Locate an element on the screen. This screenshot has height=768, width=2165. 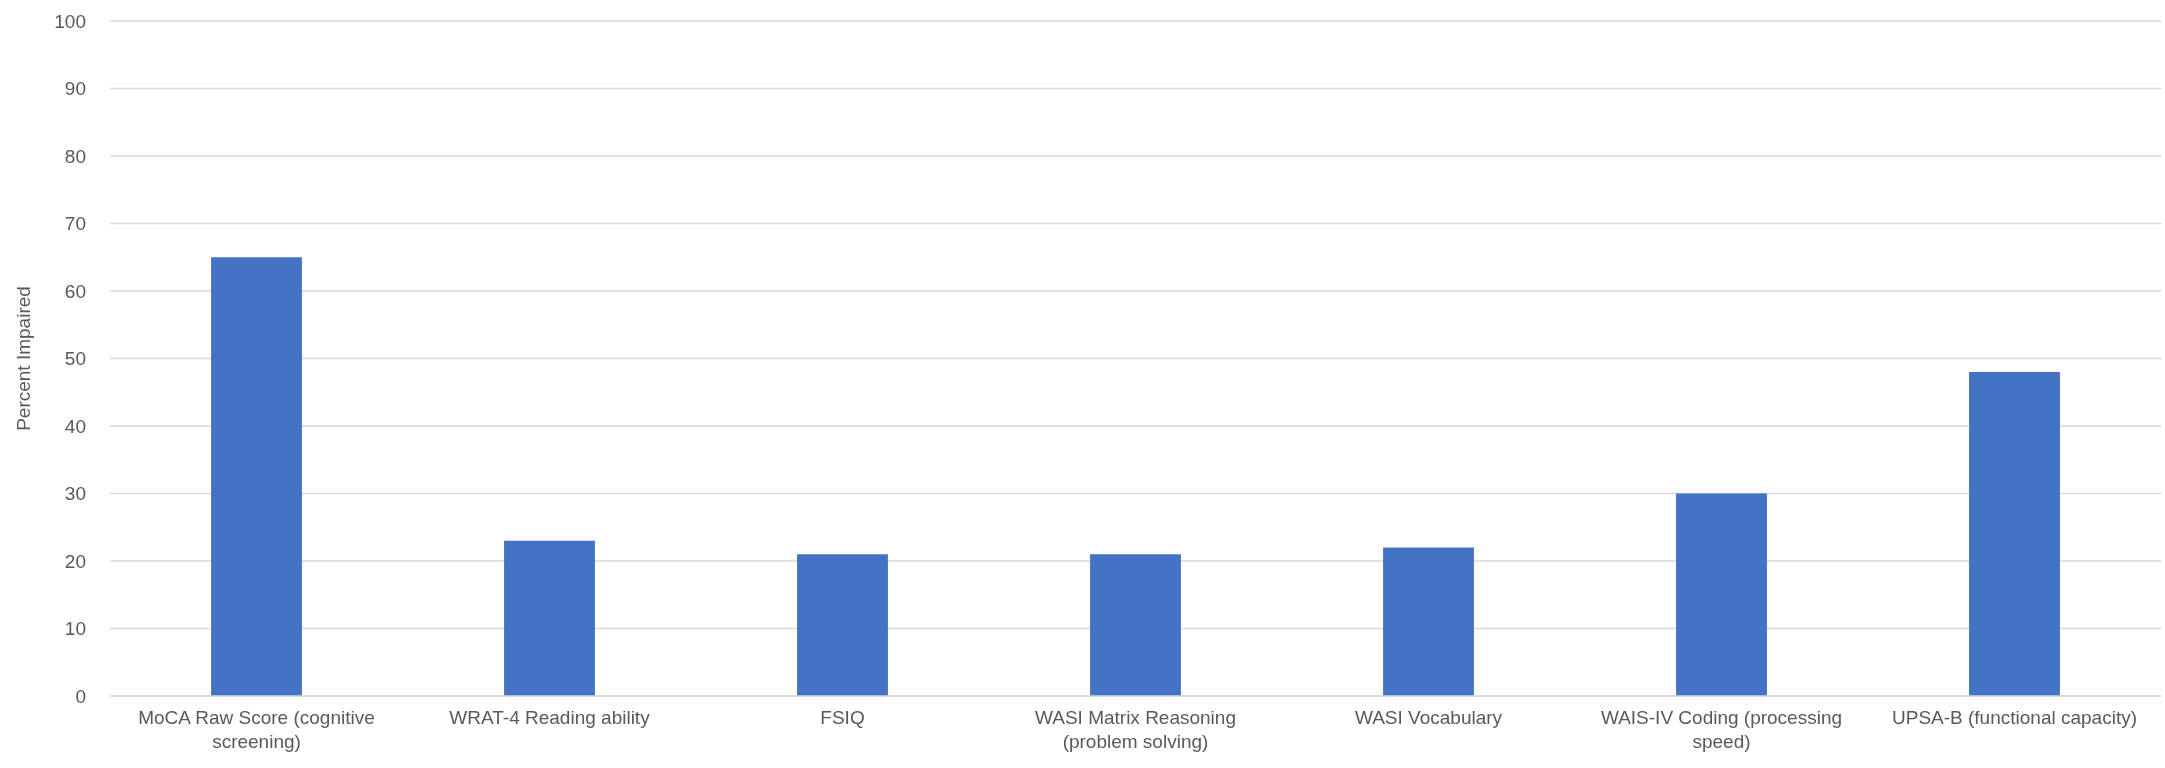
x-tick-label: UPSA-B (functional capacity) is located at coordinates (2014, 717).